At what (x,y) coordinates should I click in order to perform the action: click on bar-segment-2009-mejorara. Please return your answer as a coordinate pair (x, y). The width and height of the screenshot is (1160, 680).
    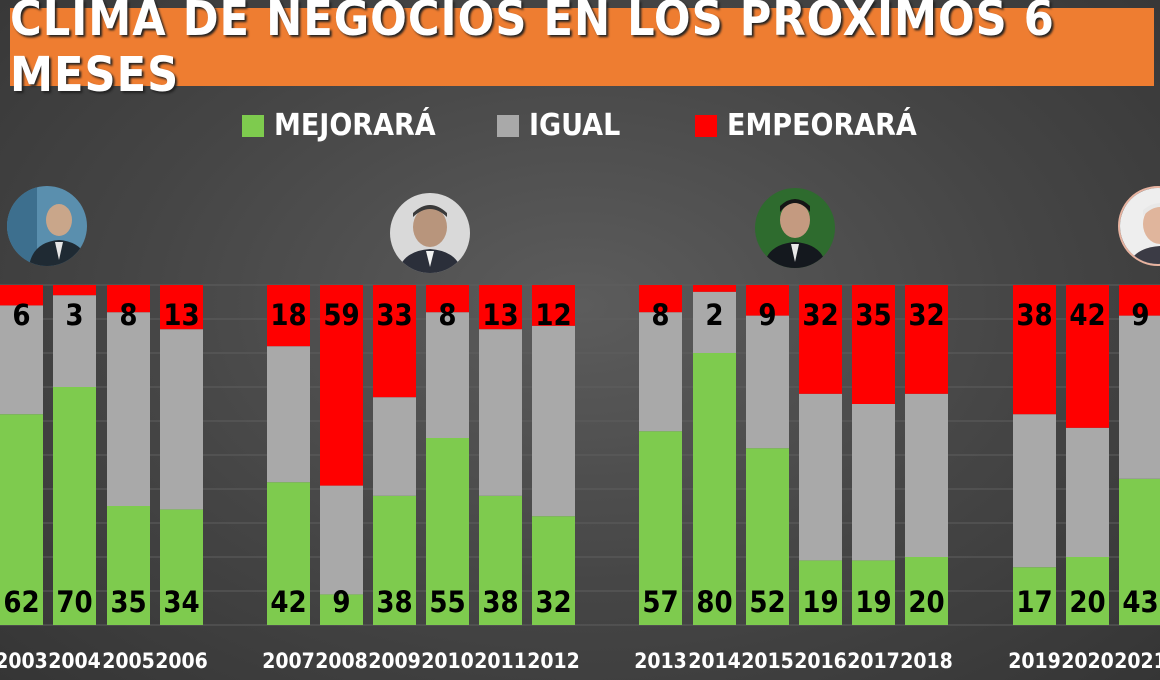
    Looking at the image, I should click on (394, 560).